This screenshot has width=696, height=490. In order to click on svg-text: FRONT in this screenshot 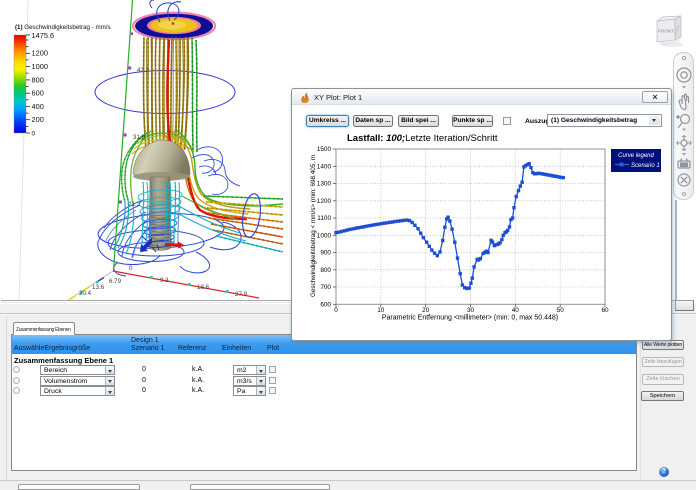, I will do `click(666, 31)`.